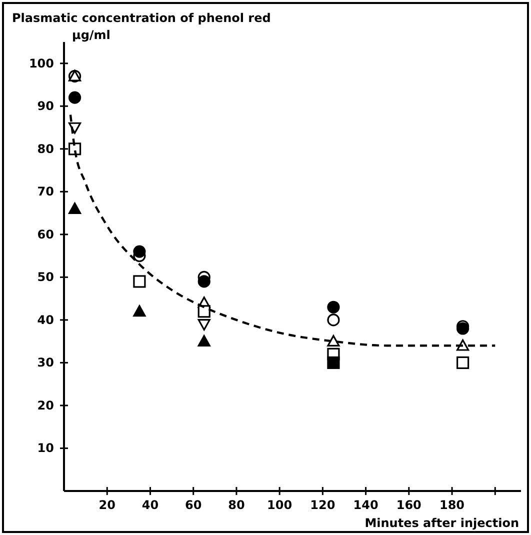 The height and width of the screenshot is (535, 531). I want to click on x-tick-label: 140, so click(365, 505).